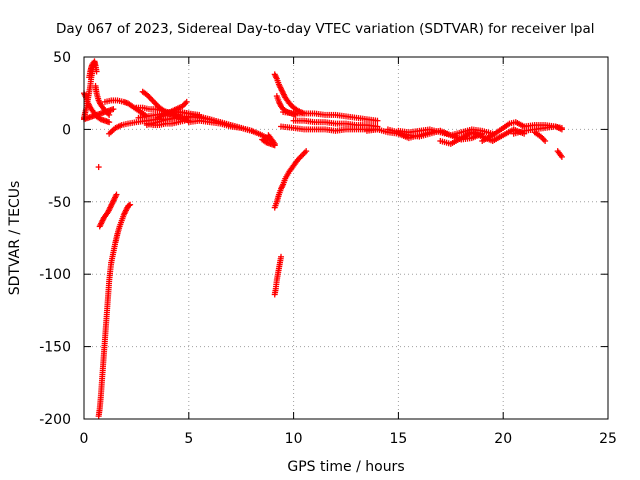 This screenshot has width=640, height=480. What do you see at coordinates (55, 348) in the screenshot?
I see `y-tick-label: -150` at bounding box center [55, 348].